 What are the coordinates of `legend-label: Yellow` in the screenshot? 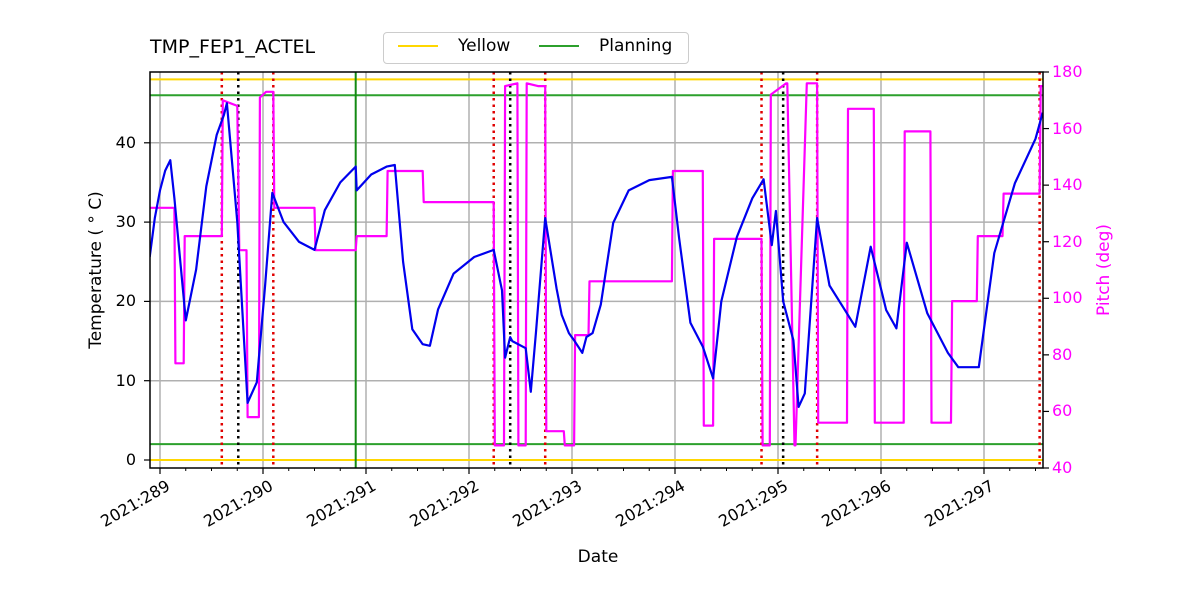 It's located at (484, 46).